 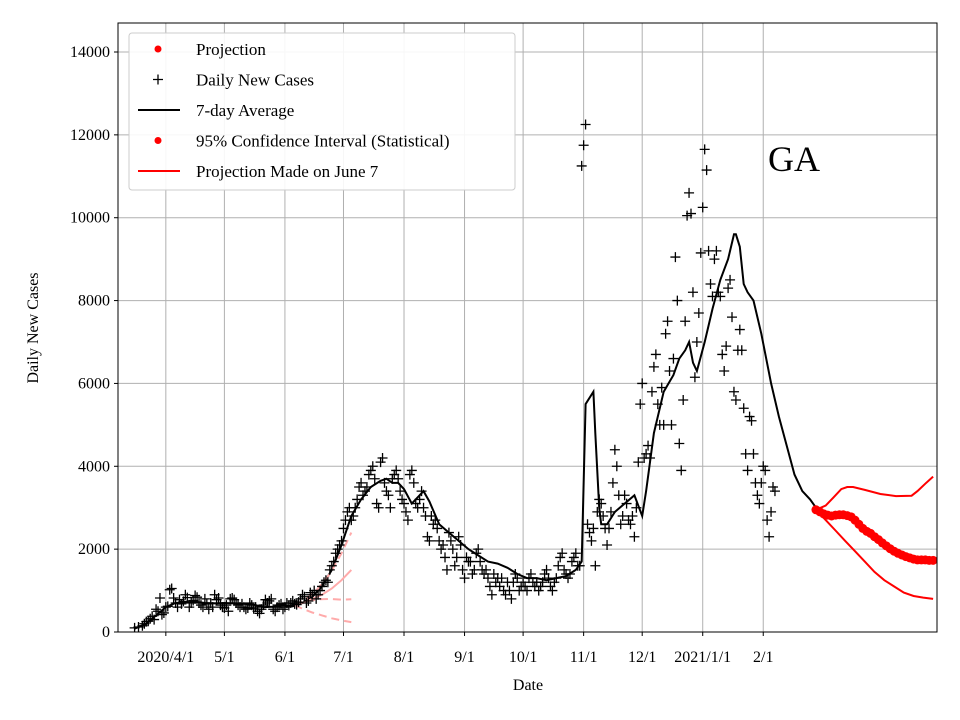 I want to click on legend-label: Daily New Cases, so click(x=255, y=80).